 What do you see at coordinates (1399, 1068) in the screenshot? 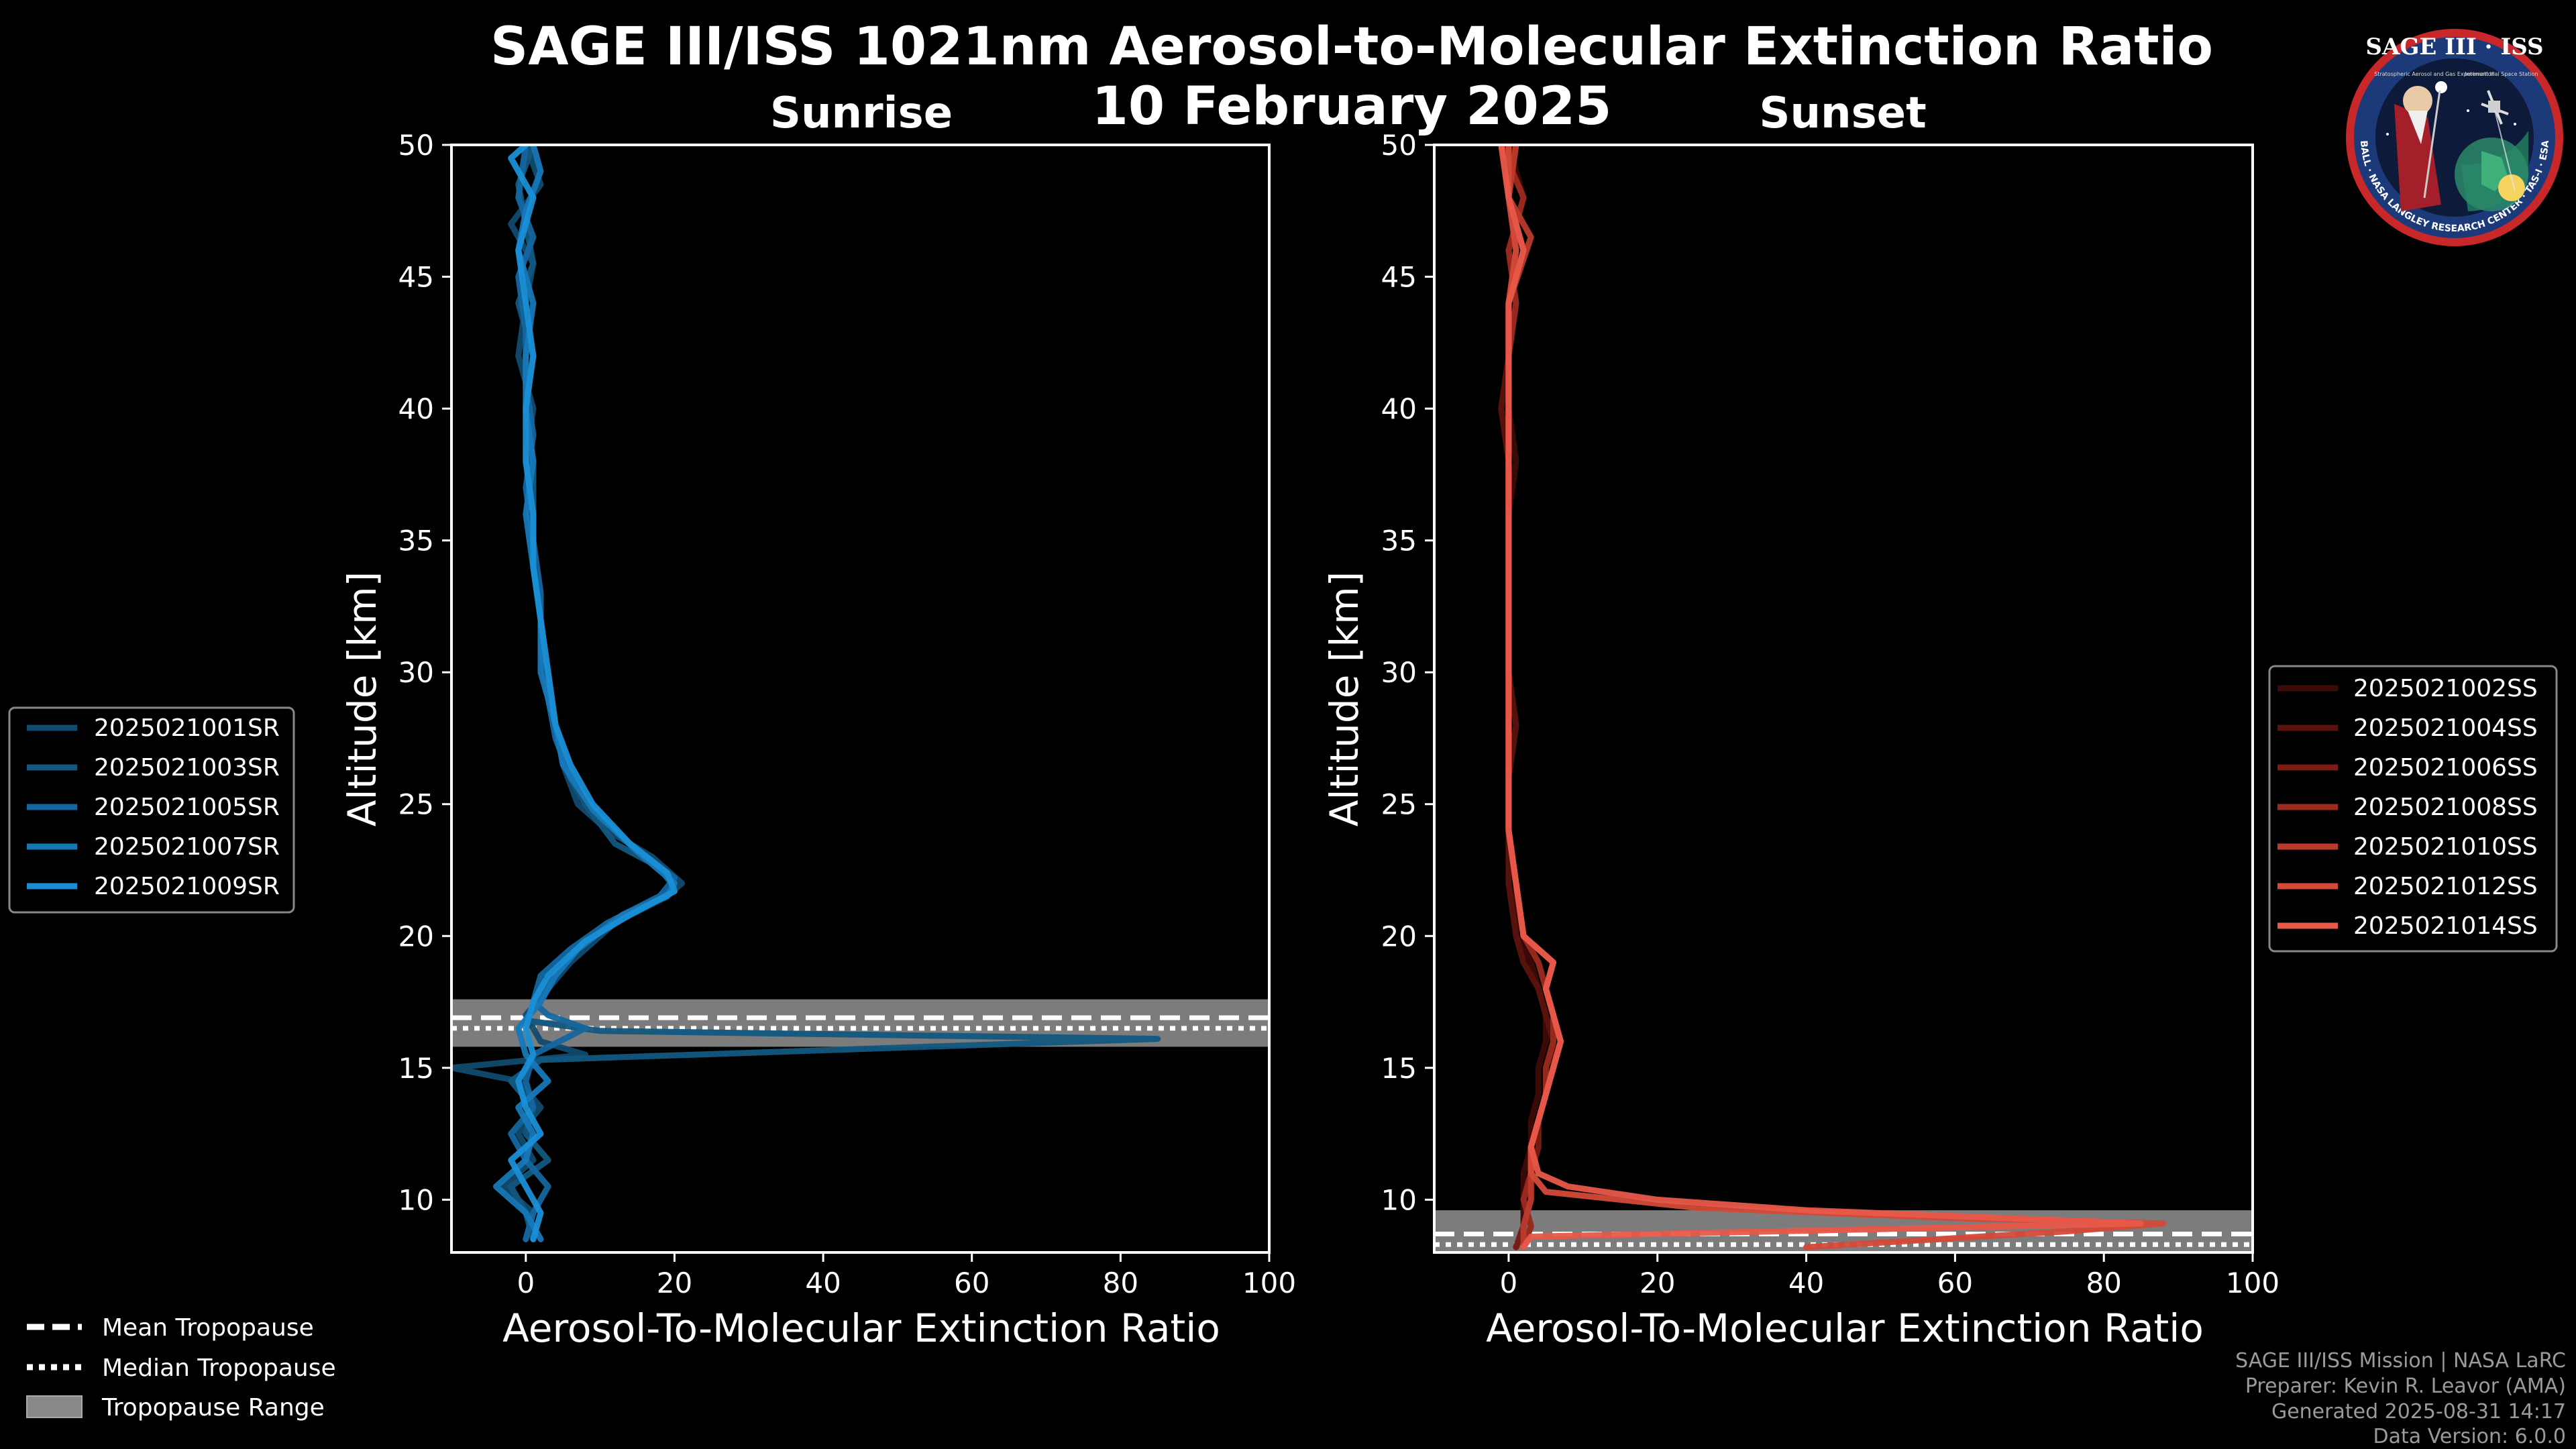
I see `sunset-ytick-label-15: 15` at bounding box center [1399, 1068].